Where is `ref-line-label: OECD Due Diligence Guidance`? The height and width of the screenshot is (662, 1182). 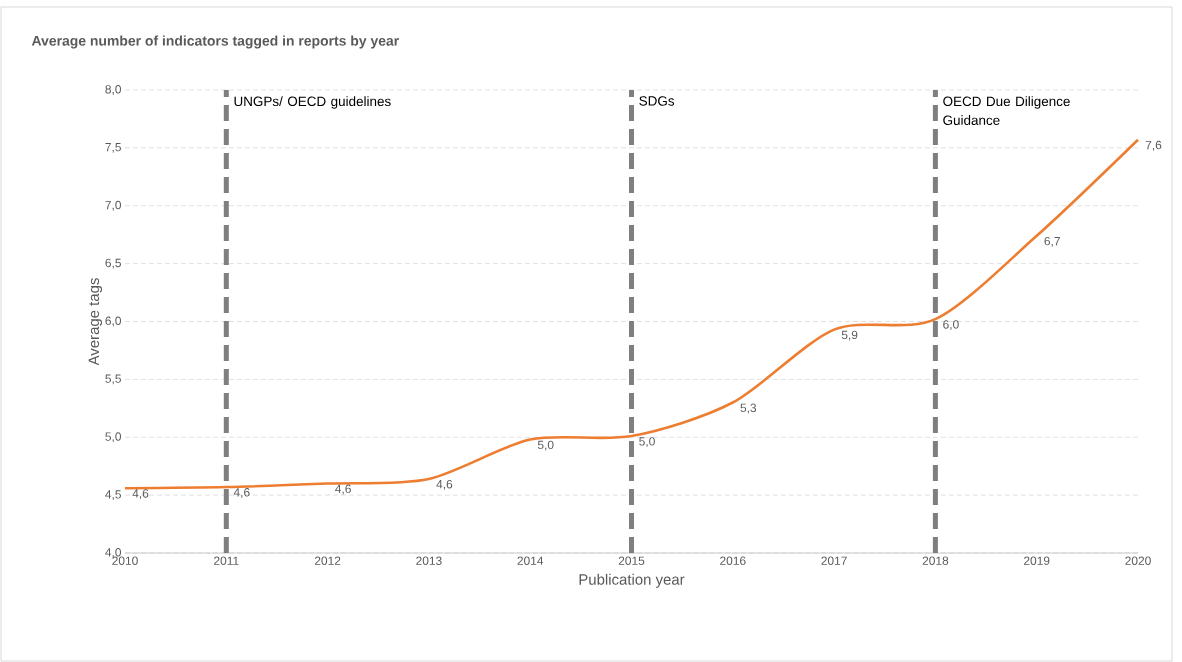 ref-line-label: OECD Due Diligence Guidance is located at coordinates (1006, 110).